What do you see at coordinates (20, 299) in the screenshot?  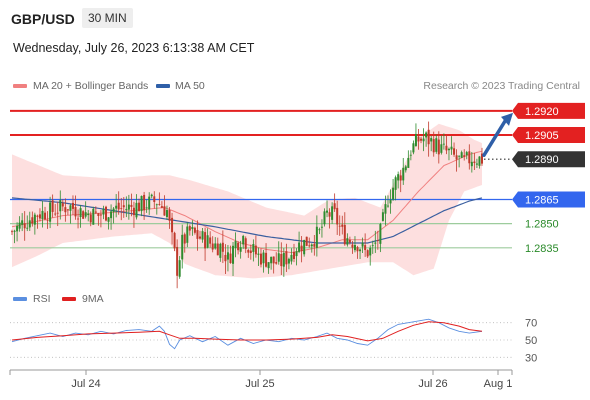 I see `legend-swatch-rsi` at bounding box center [20, 299].